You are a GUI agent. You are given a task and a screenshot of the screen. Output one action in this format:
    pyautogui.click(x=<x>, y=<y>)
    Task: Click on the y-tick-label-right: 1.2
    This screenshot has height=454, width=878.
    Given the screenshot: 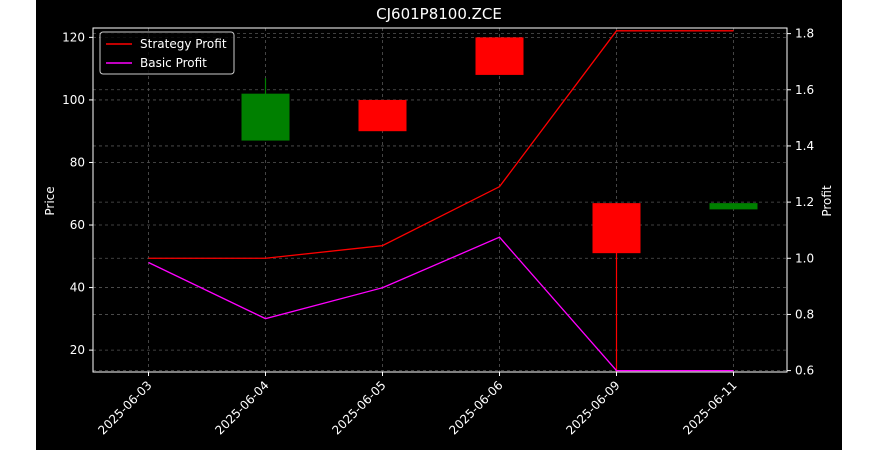 What is the action you would take?
    pyautogui.click(x=804, y=202)
    